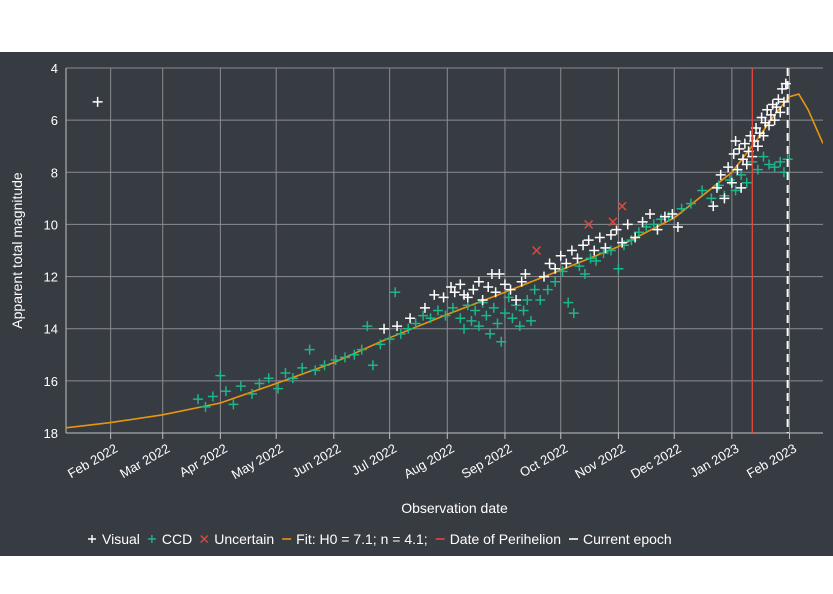 The width and height of the screenshot is (833, 594). What do you see at coordinates (627, 539) in the screenshot?
I see `legend-label: Current epoch` at bounding box center [627, 539].